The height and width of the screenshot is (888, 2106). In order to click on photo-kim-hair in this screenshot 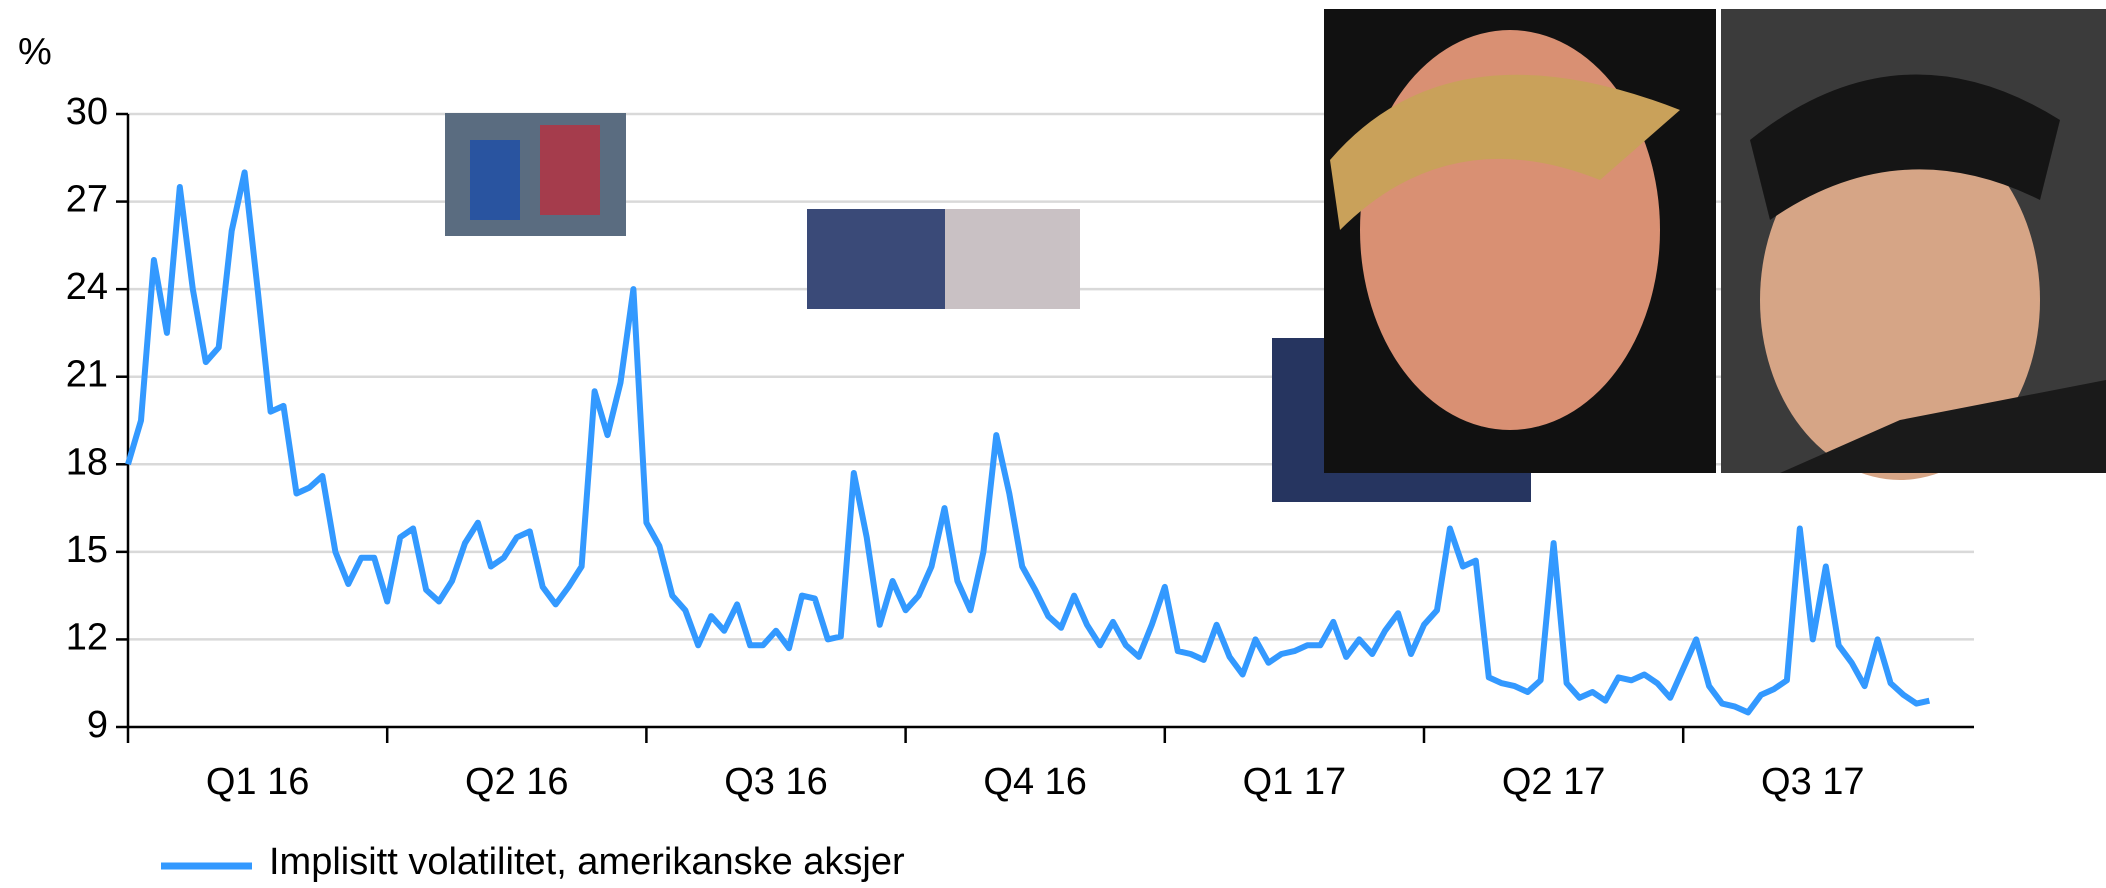, I will do `click(1905, 147)`.